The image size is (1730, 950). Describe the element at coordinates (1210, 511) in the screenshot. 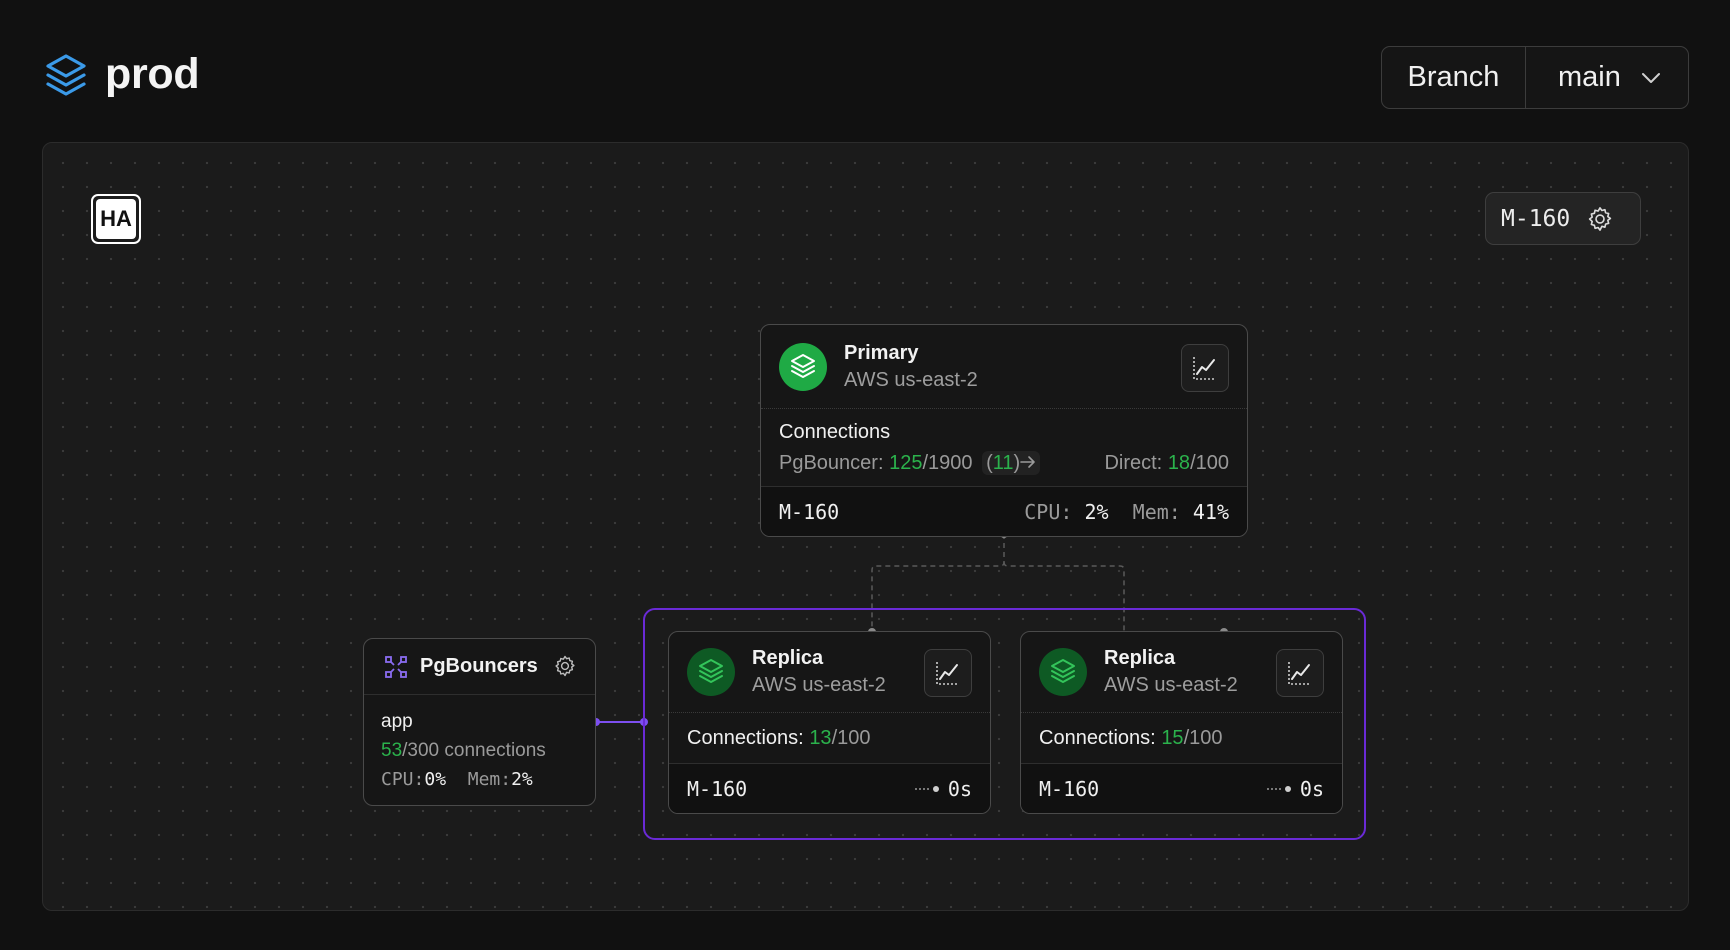

I see `mem-value: 41%` at that location.